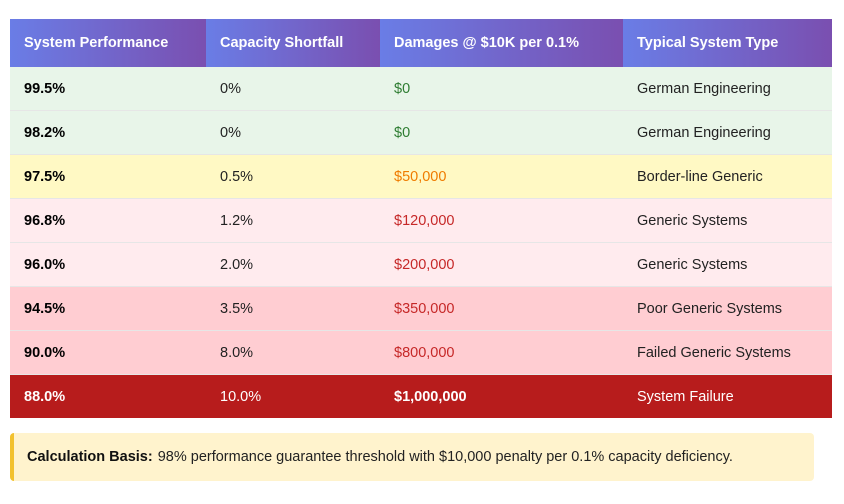  I want to click on table-cell: $200,000, so click(501, 264).